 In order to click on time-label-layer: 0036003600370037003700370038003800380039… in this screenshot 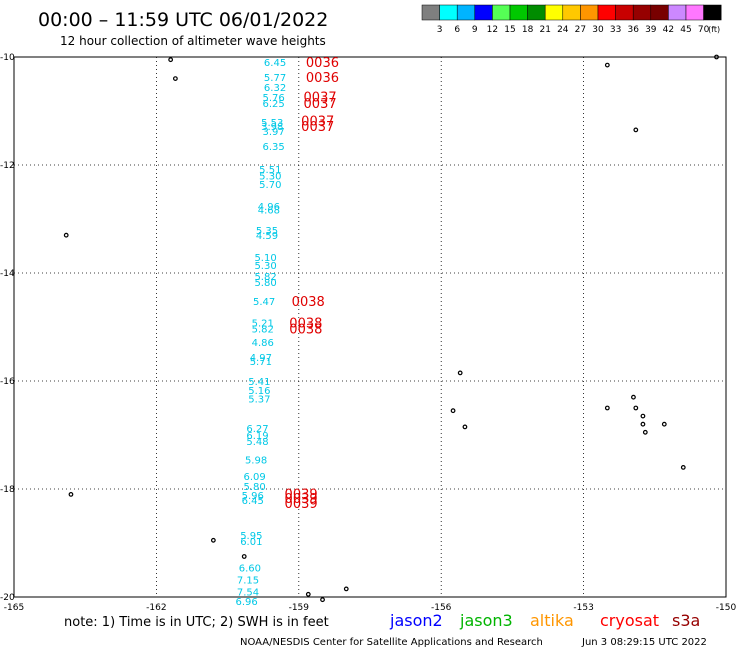, I will do `click(312, 284)`.